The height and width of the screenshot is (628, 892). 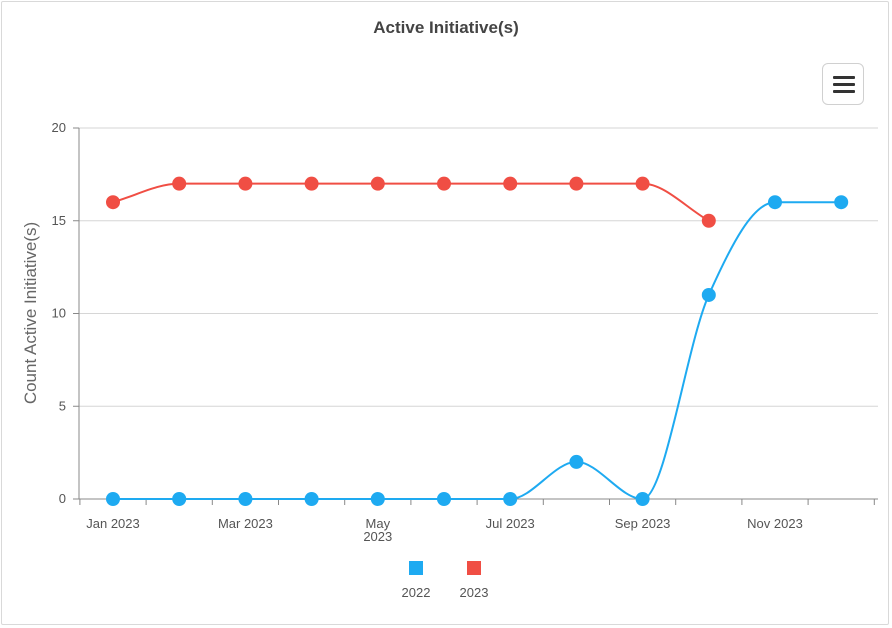 I want to click on legend-swatch-2023, so click(x=474, y=568).